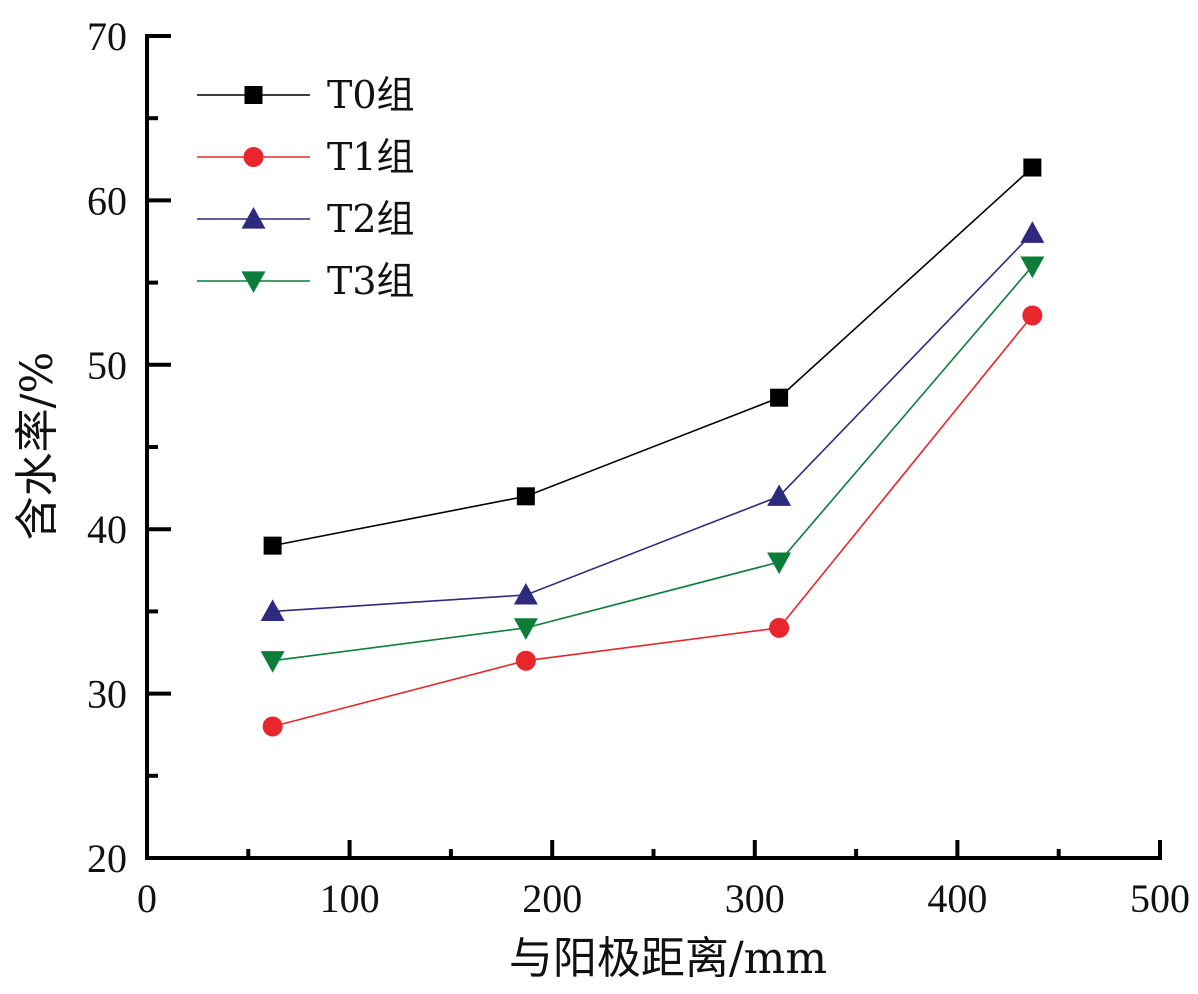 This screenshot has width=1198, height=994. I want to click on x-tick-label: 300, so click(755, 898).